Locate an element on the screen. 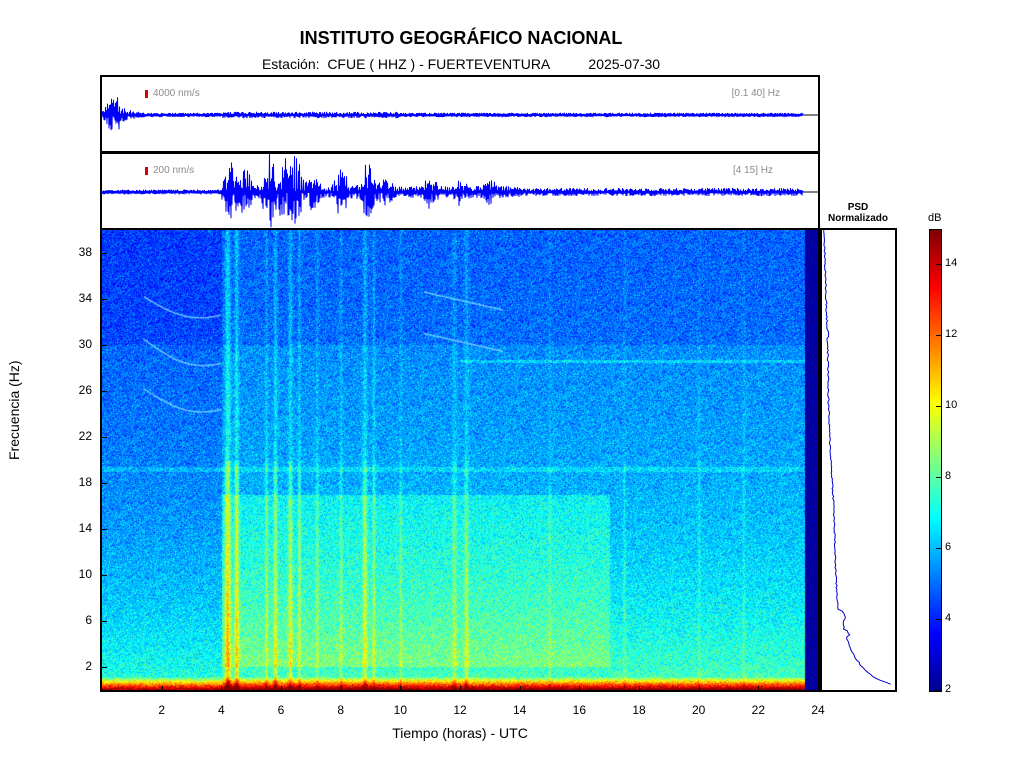  y-tick-label: 2 is located at coordinates (88, 666).